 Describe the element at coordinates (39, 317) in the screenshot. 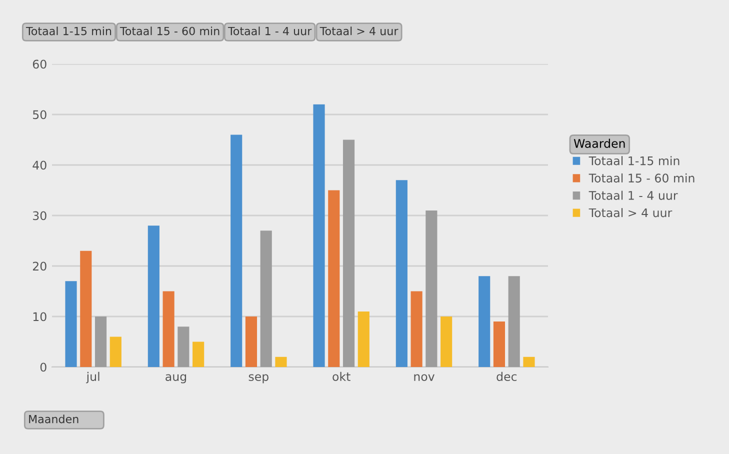

I see `y-tick-label: 10` at that location.